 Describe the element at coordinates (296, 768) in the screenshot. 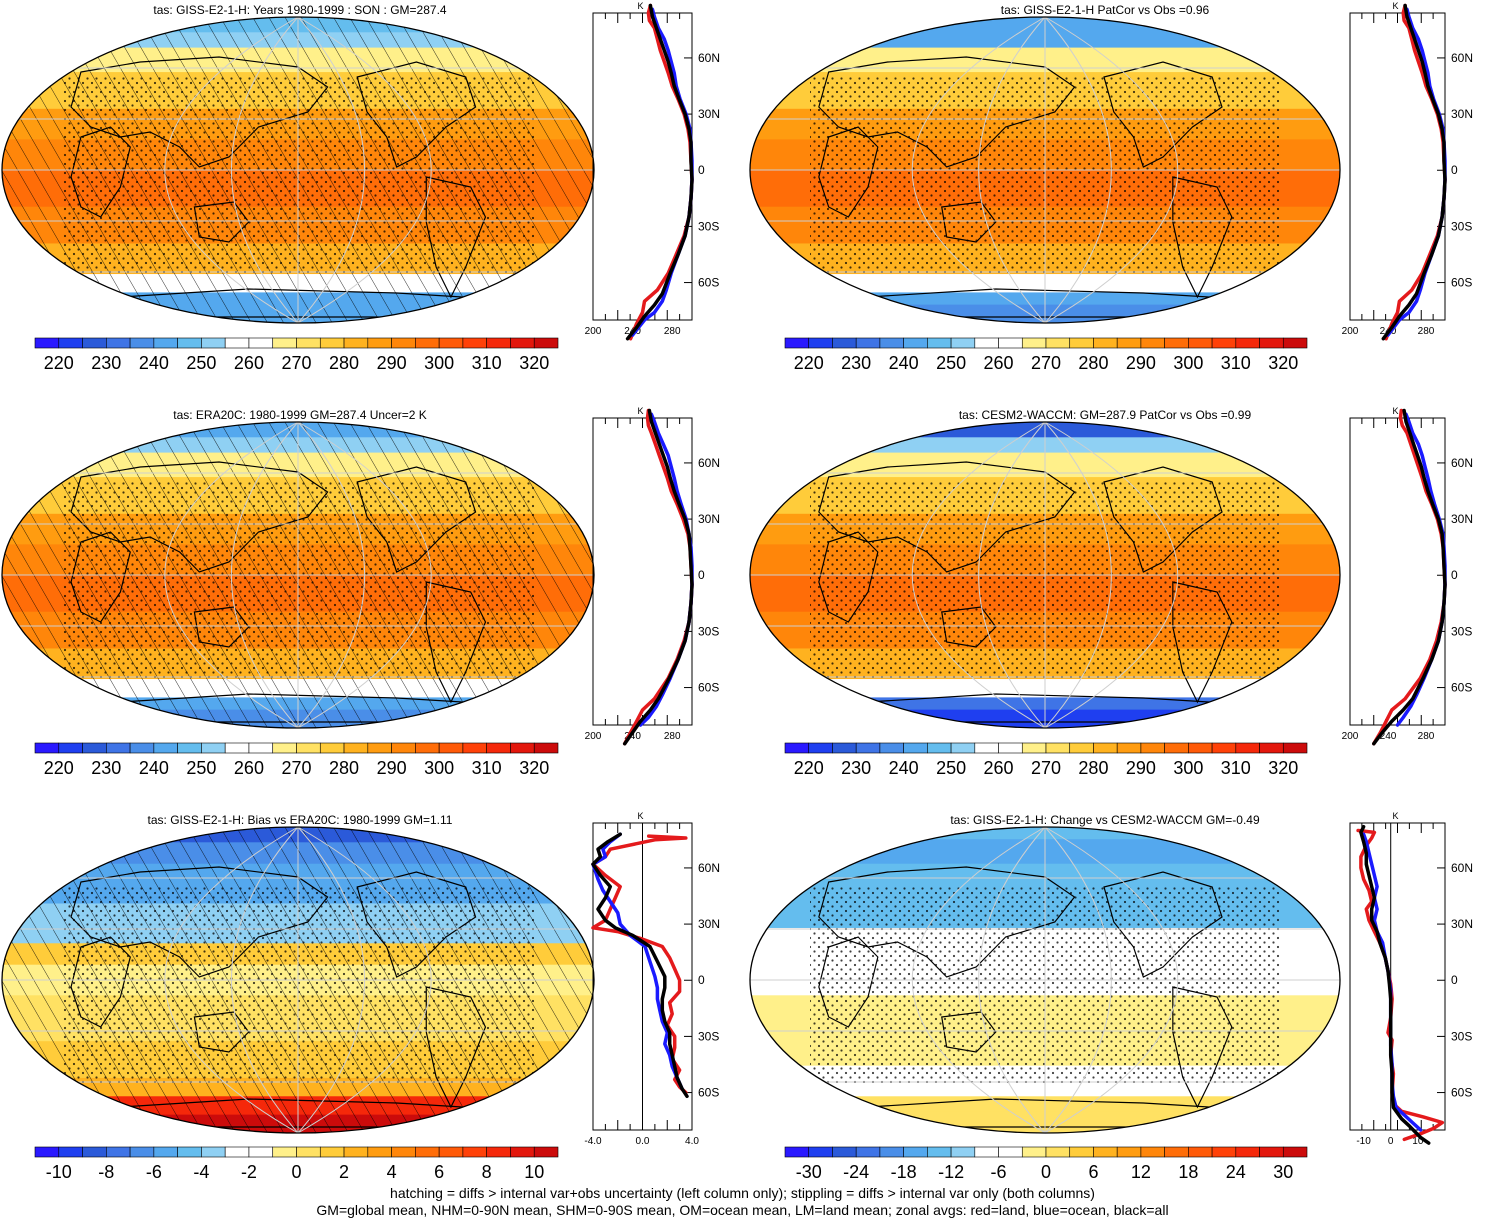

I see `colorbar-tick-label: 270` at that location.